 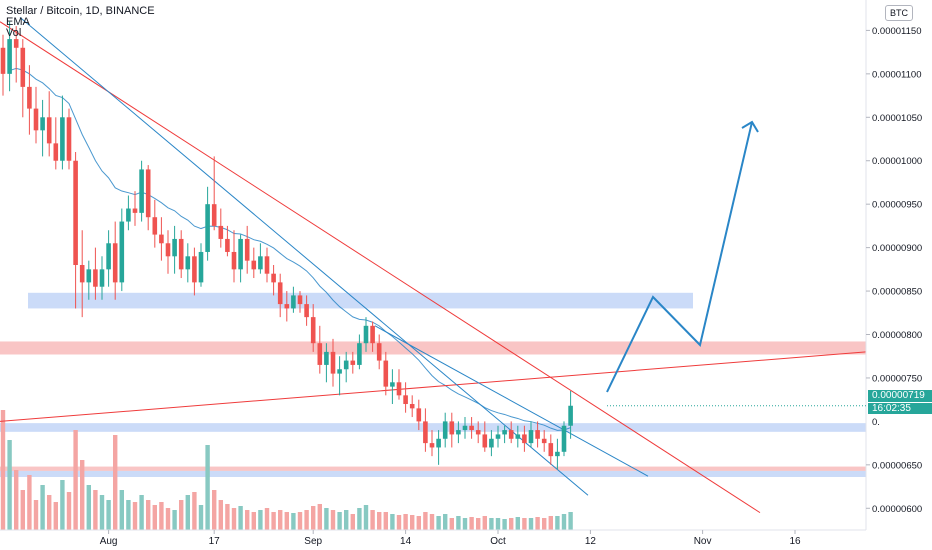 What do you see at coordinates (750, 126) in the screenshot?
I see `projection-arrow-icon` at bounding box center [750, 126].